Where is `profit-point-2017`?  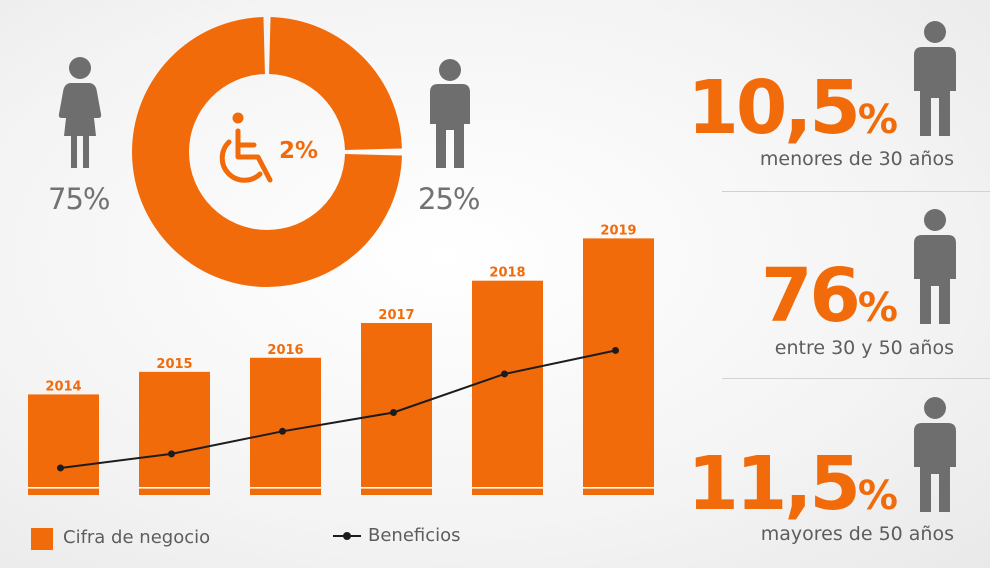 profit-point-2017 is located at coordinates (393, 412).